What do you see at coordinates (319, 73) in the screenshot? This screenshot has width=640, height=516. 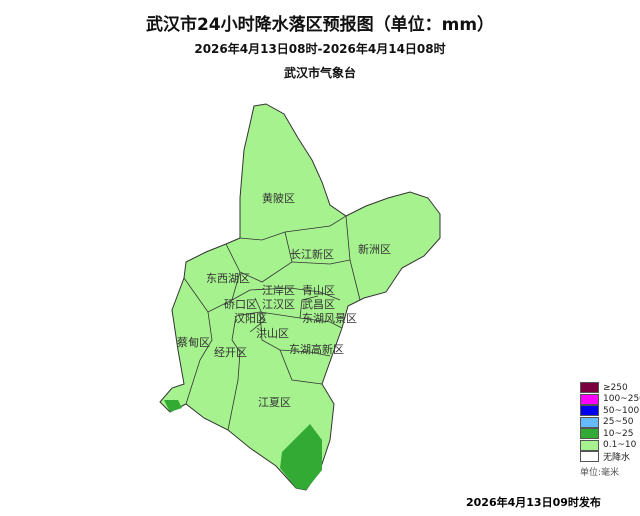 I see `organization: 武汉市气象台` at bounding box center [319, 73].